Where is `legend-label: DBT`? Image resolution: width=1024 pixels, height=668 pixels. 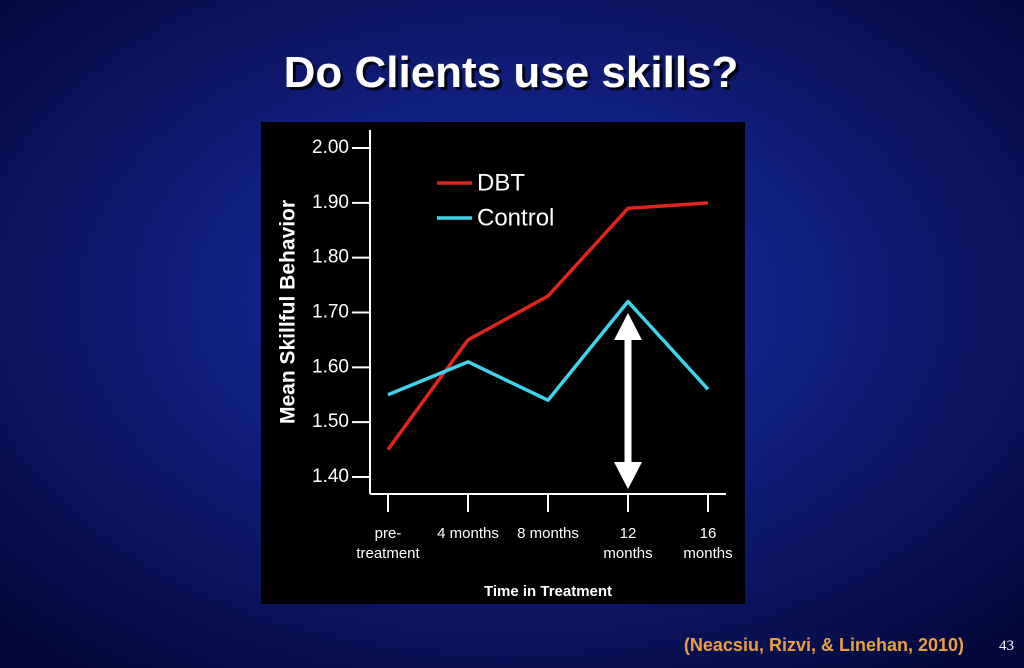
legend-label: DBT is located at coordinates (501, 182).